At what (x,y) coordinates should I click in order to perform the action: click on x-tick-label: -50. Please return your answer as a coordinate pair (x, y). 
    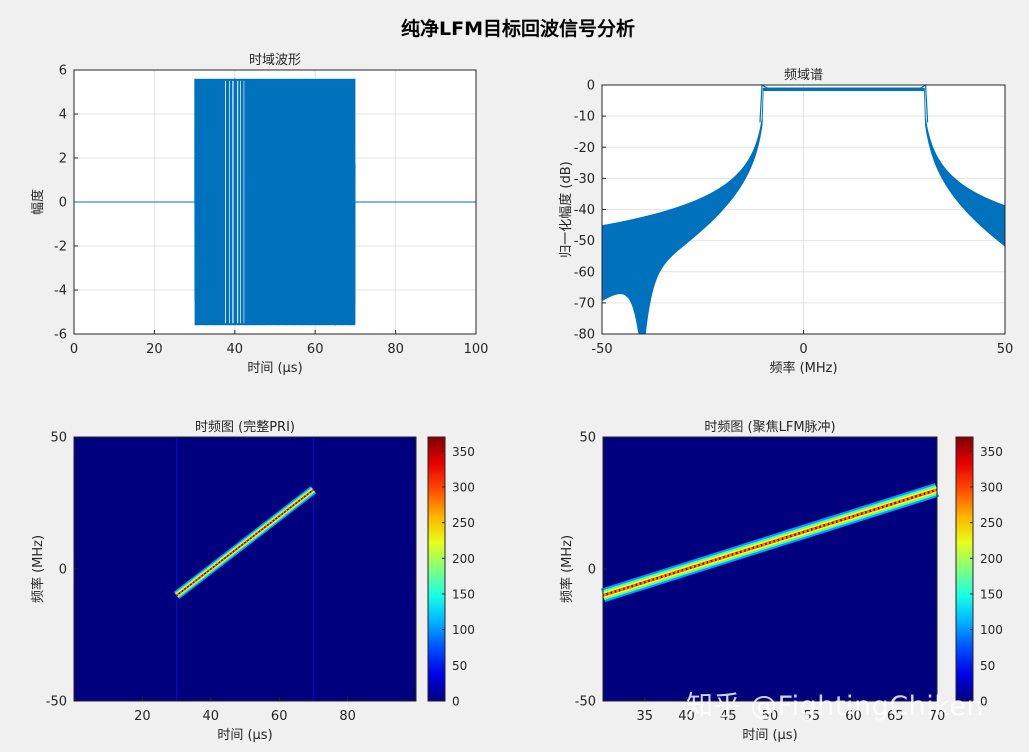
    Looking at the image, I should click on (601, 349).